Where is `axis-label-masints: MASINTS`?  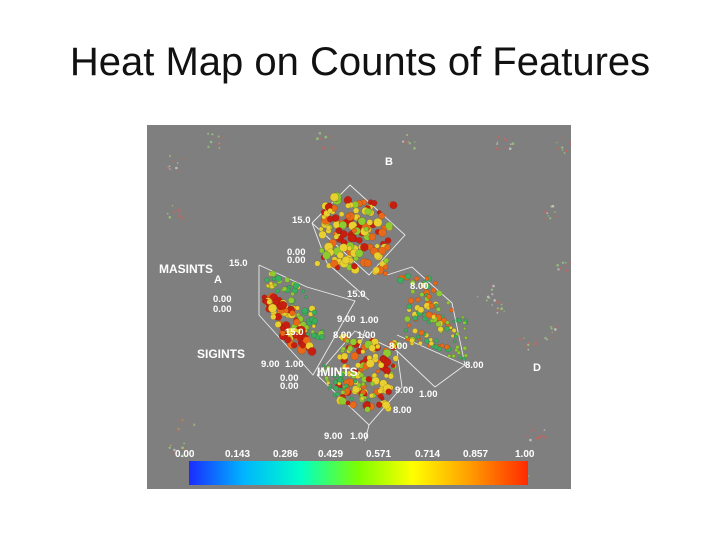 axis-label-masints: MASINTS is located at coordinates (186, 269).